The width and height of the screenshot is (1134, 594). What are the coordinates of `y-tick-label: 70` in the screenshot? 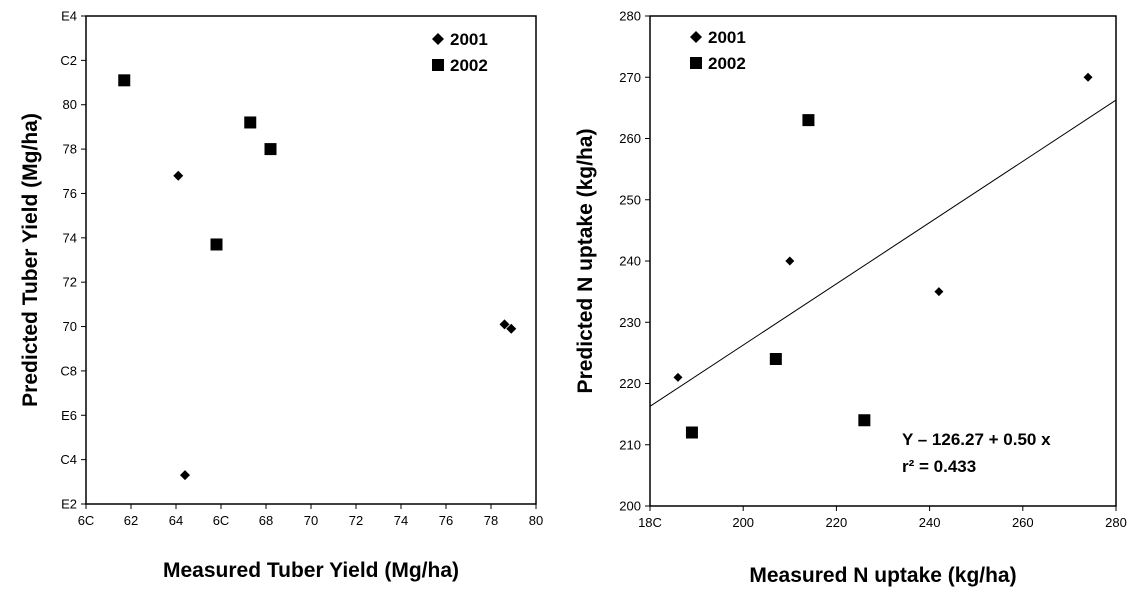 It's located at (70, 326).